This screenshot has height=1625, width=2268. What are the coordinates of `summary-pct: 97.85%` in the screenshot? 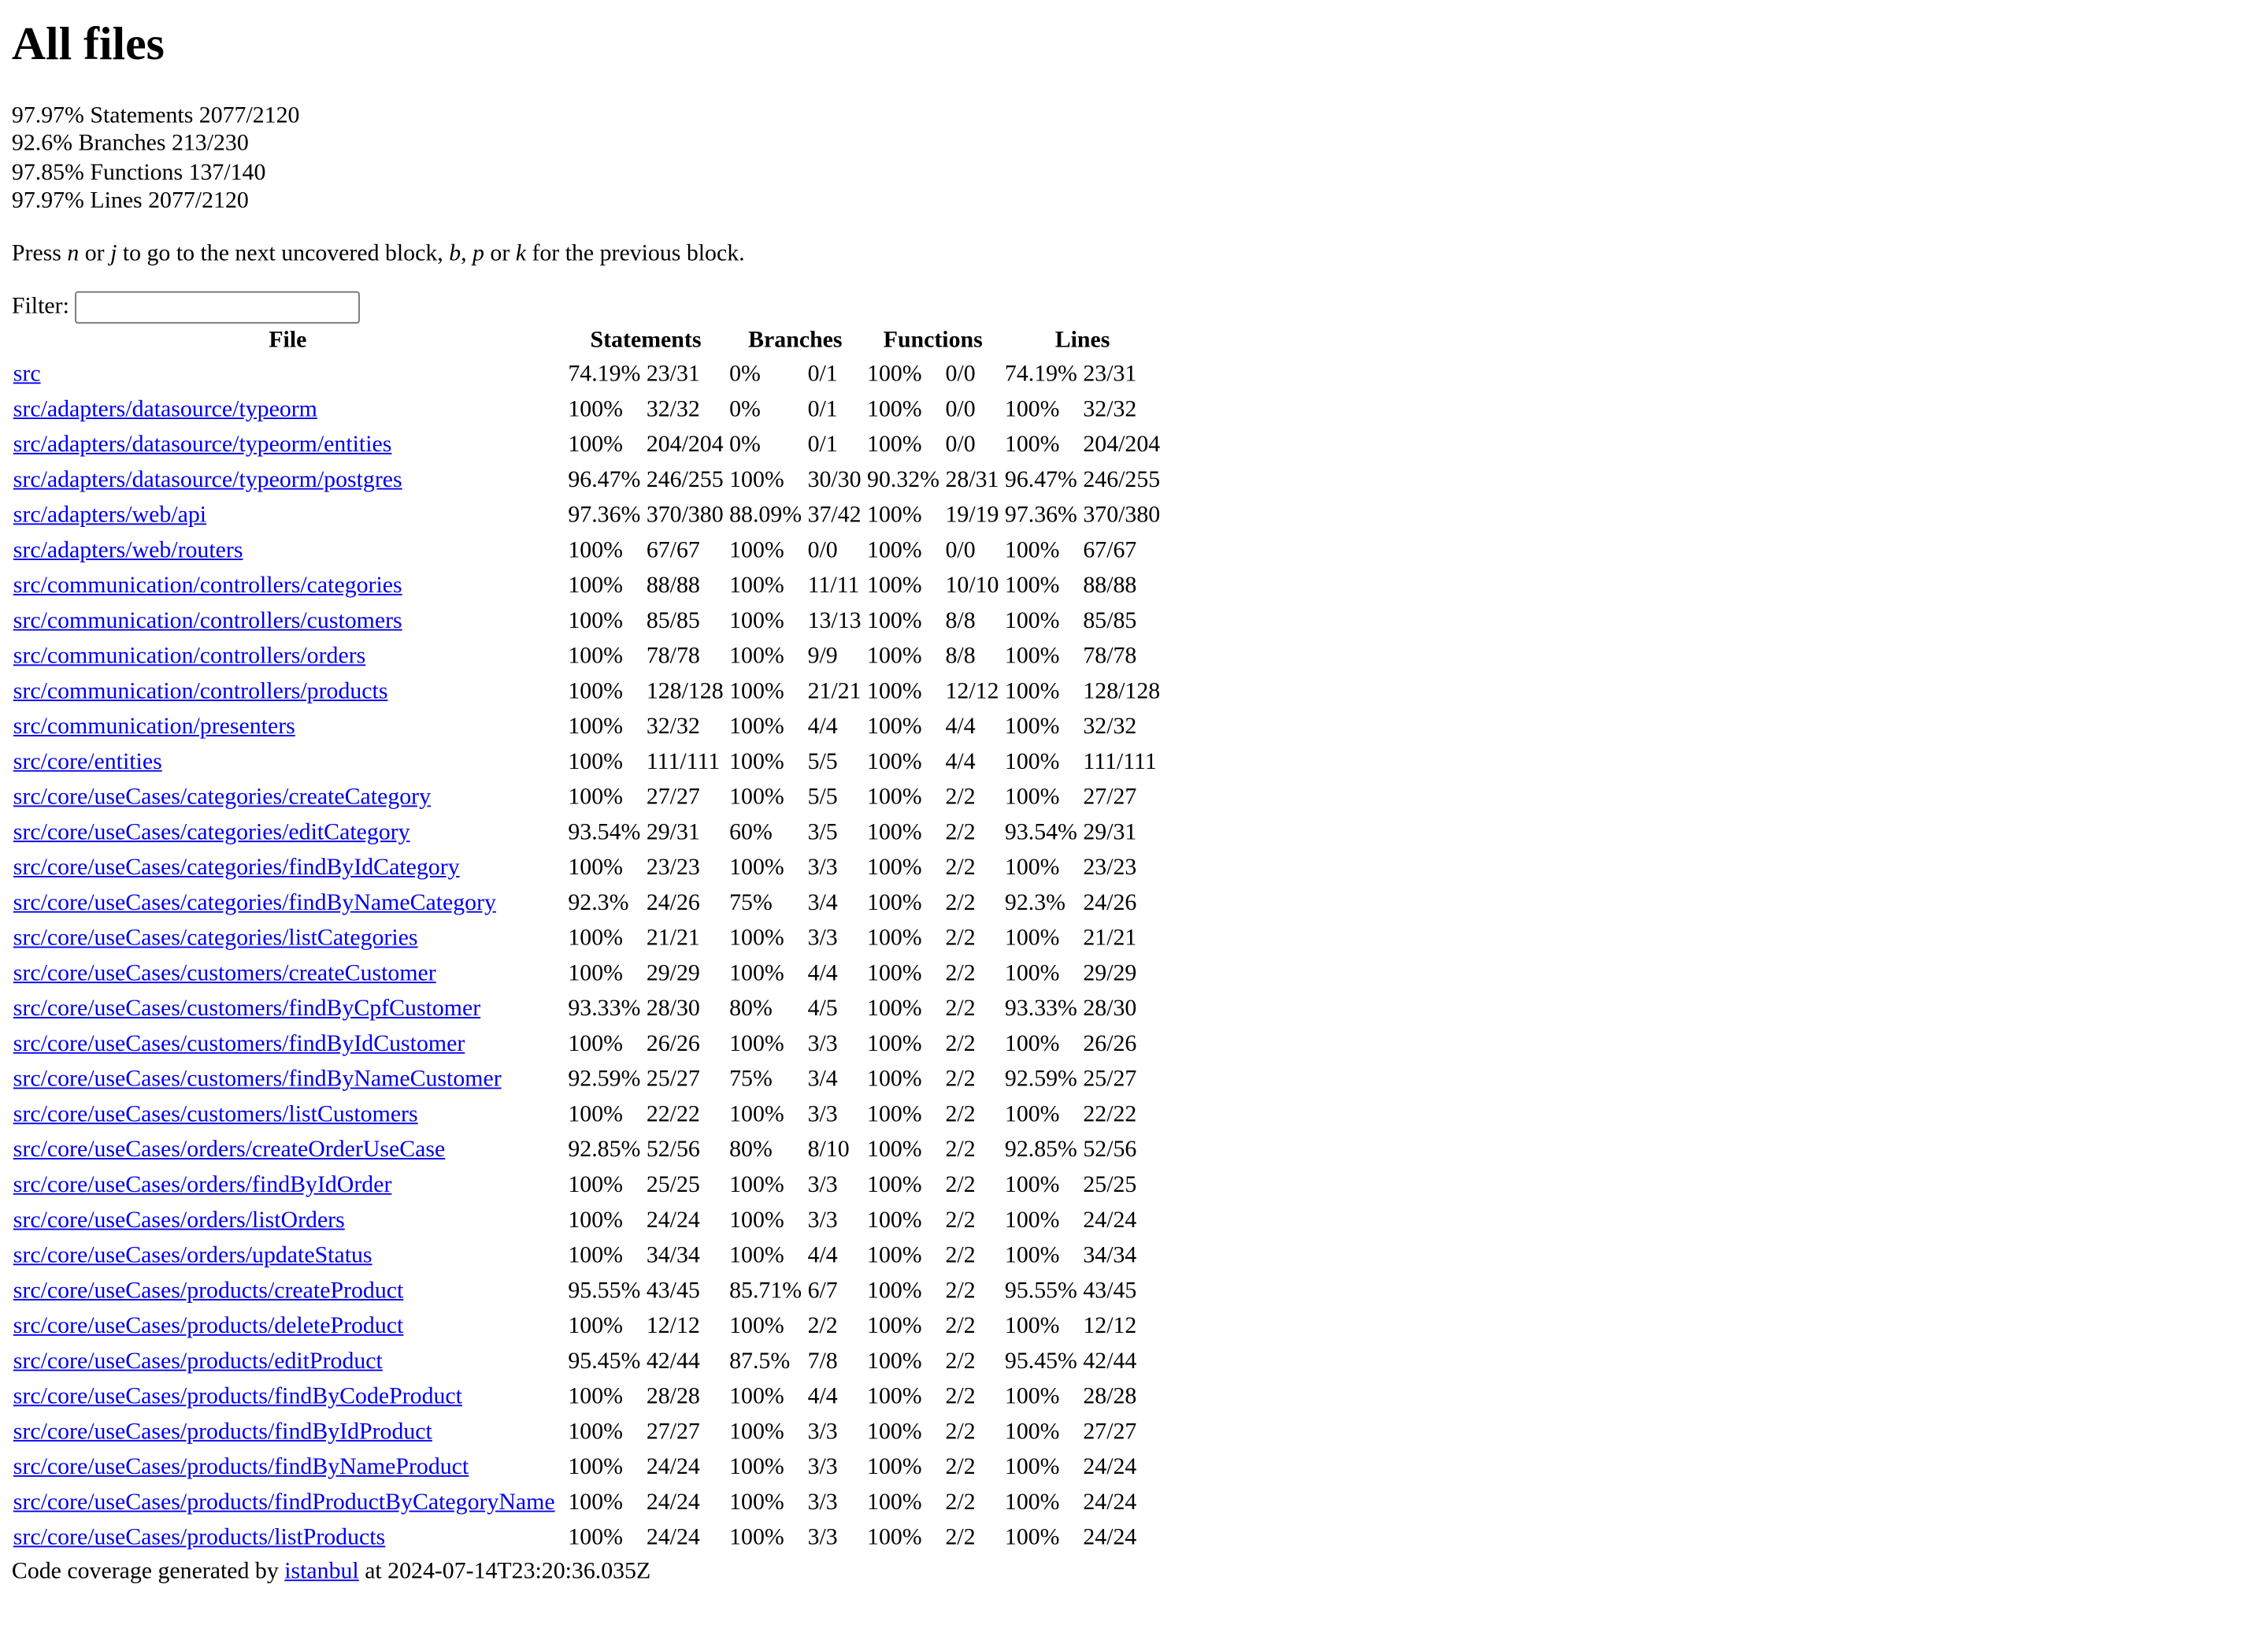 It's located at (47, 173).